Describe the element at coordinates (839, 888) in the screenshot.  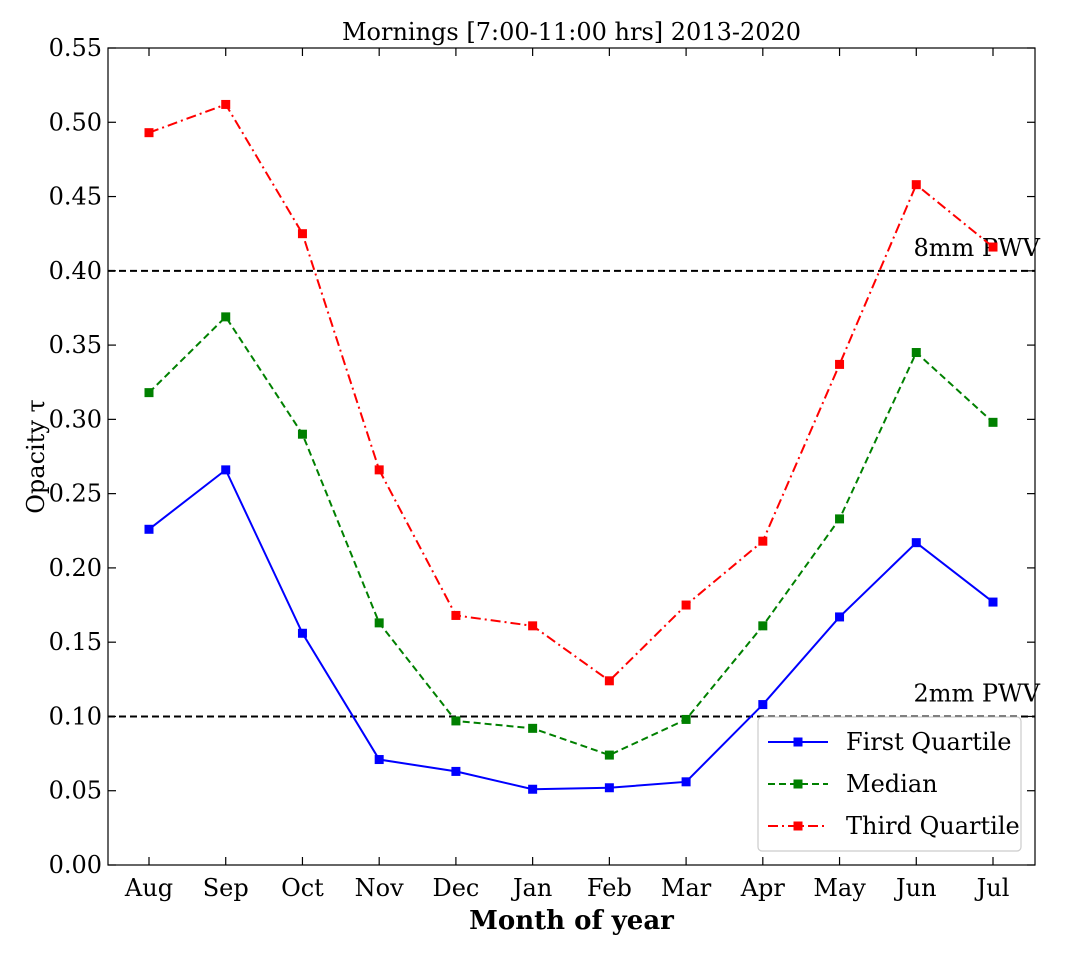
I see `x-tick-label: May` at that location.